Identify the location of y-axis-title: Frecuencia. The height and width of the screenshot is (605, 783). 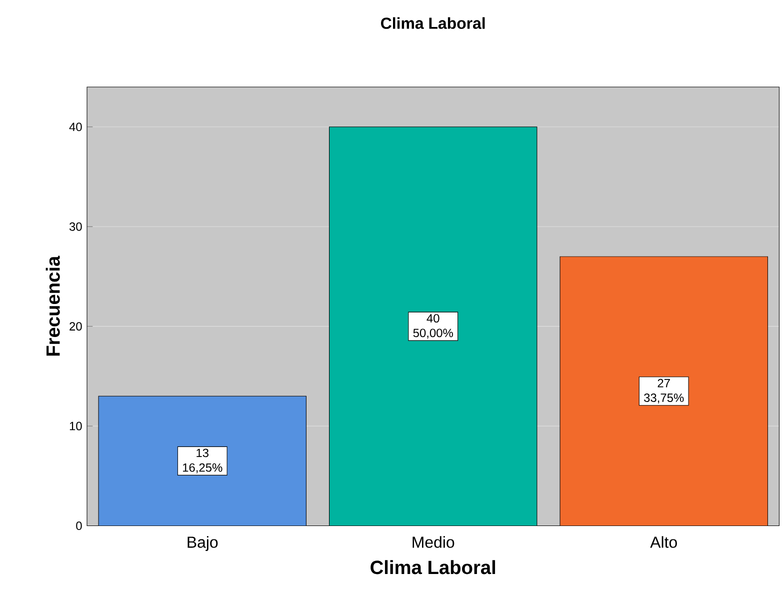
(53, 306).